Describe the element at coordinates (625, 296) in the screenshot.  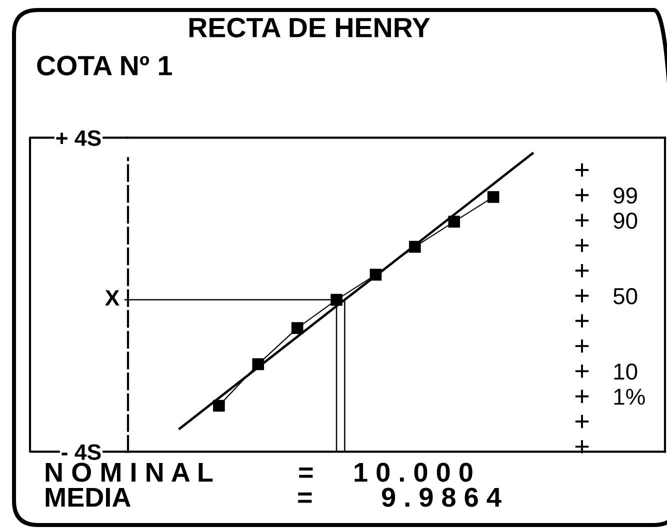
I see `category-label: 50` at that location.